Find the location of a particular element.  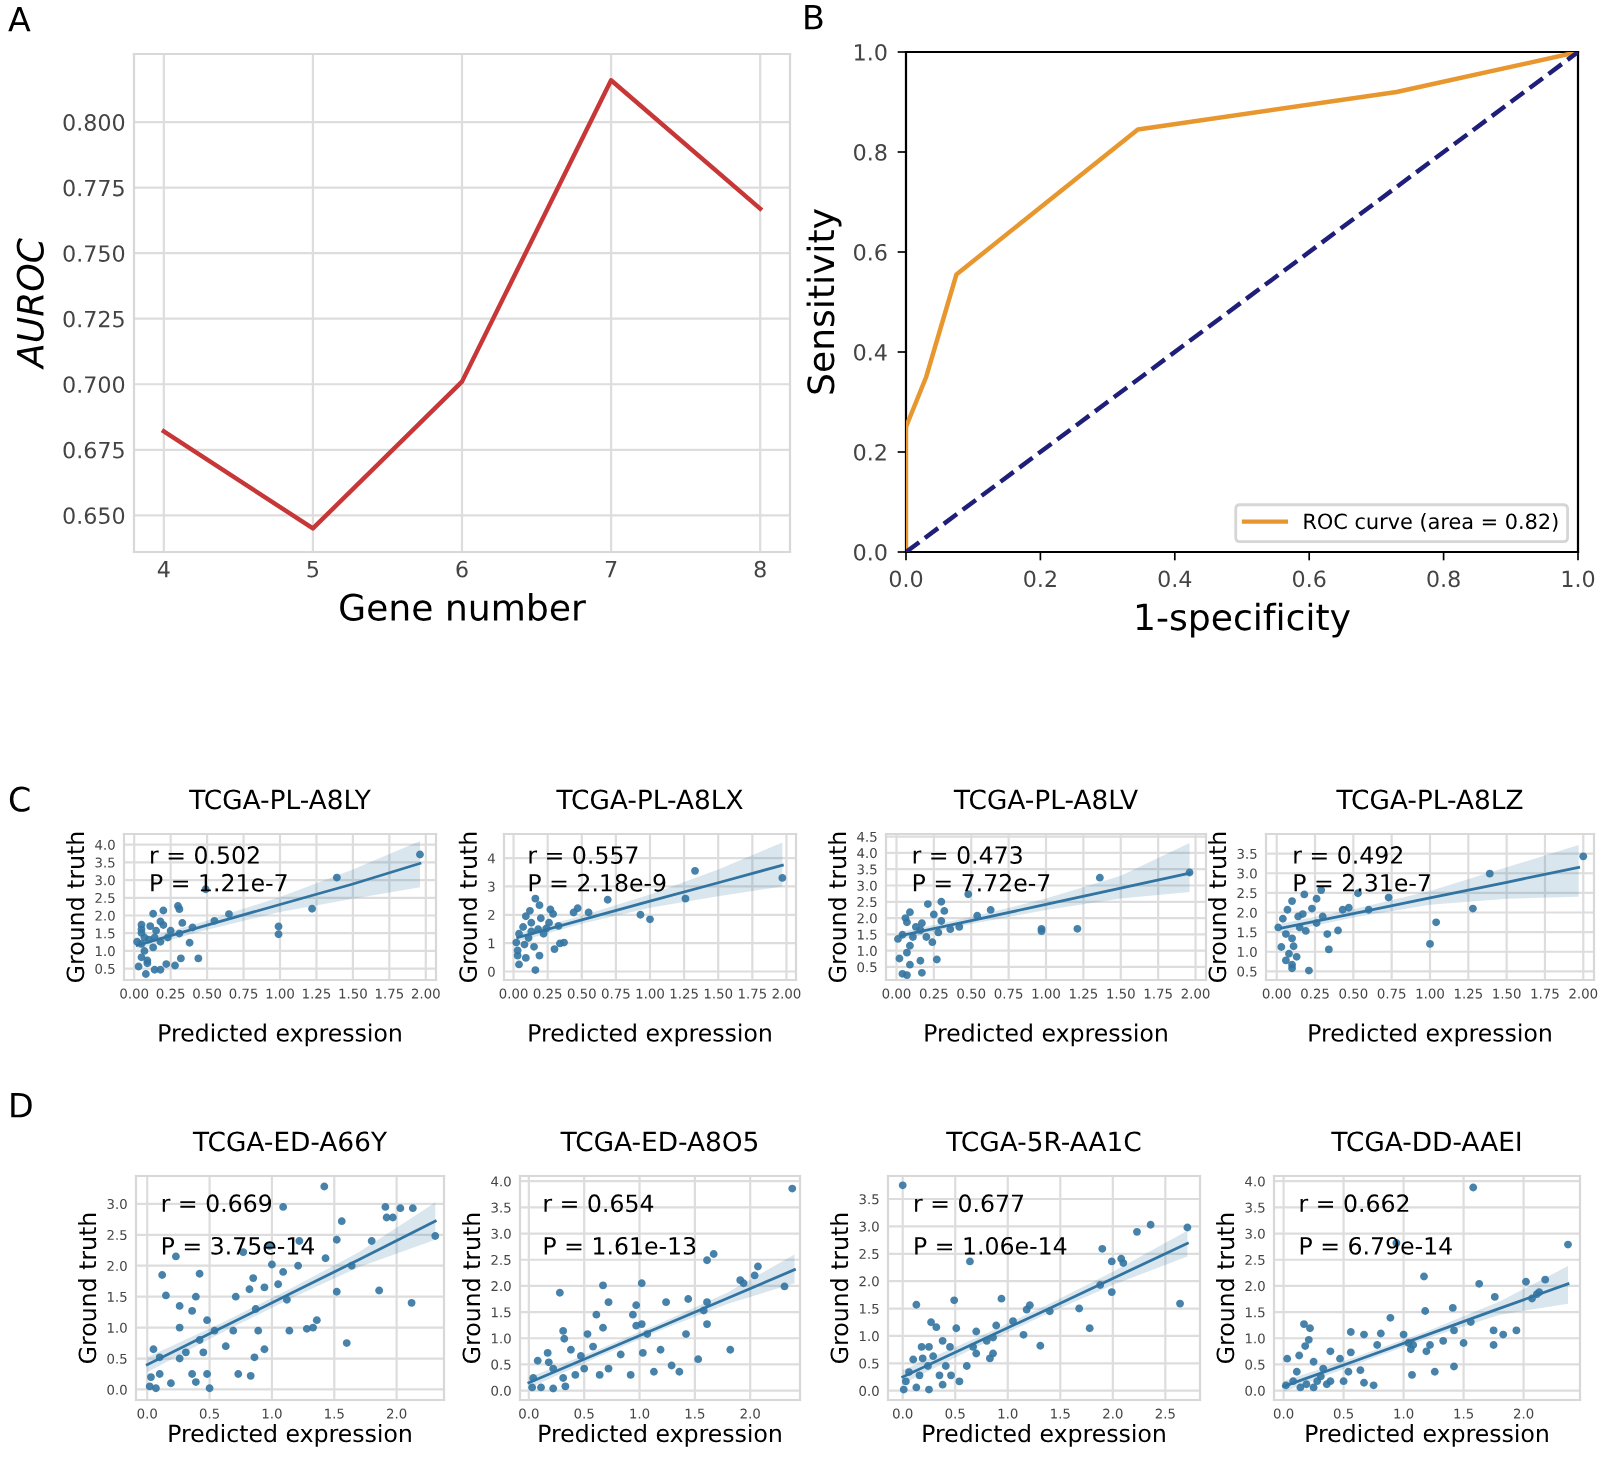

x-tick-label: 0.0 is located at coordinates (906, 579).